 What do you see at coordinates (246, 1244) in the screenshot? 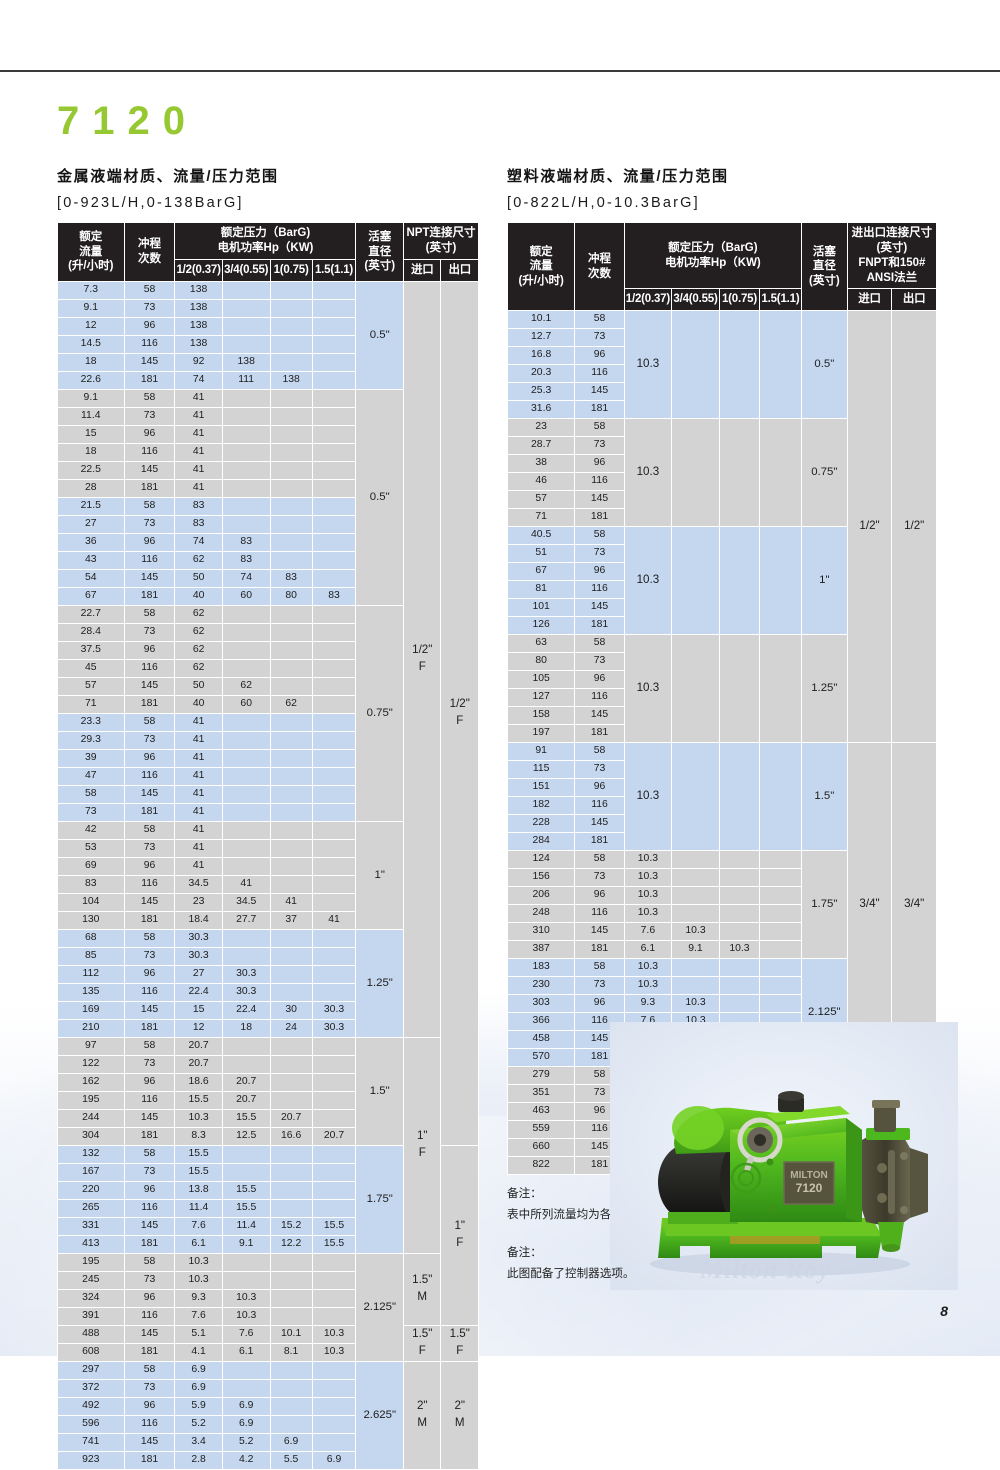
I see `cell-rated-pressure-1: 9.1` at bounding box center [246, 1244].